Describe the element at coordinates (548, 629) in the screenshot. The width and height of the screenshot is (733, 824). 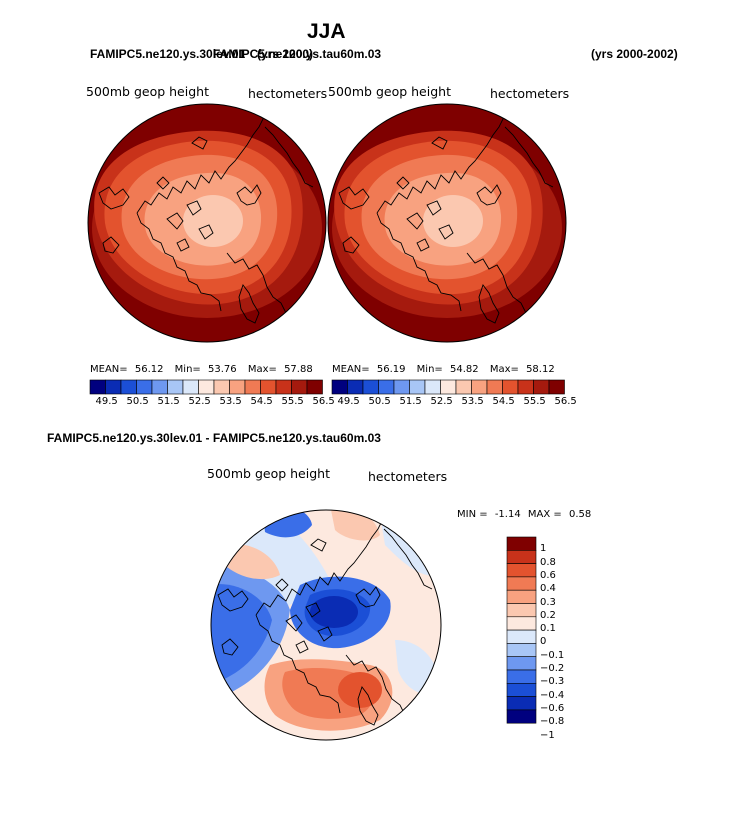
I see `colorbar-tick-label: 0.1` at that location.